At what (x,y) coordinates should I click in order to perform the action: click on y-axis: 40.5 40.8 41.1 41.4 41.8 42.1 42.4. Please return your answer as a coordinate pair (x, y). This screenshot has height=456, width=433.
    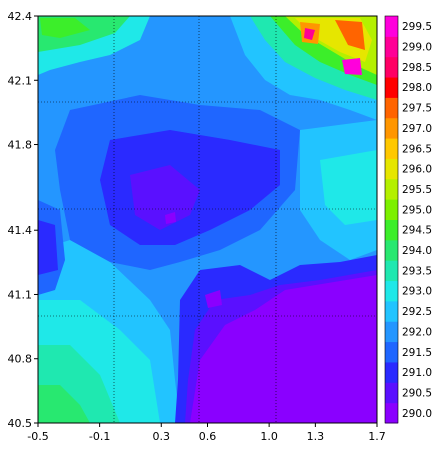
    Looking at the image, I should click on (23, 220).